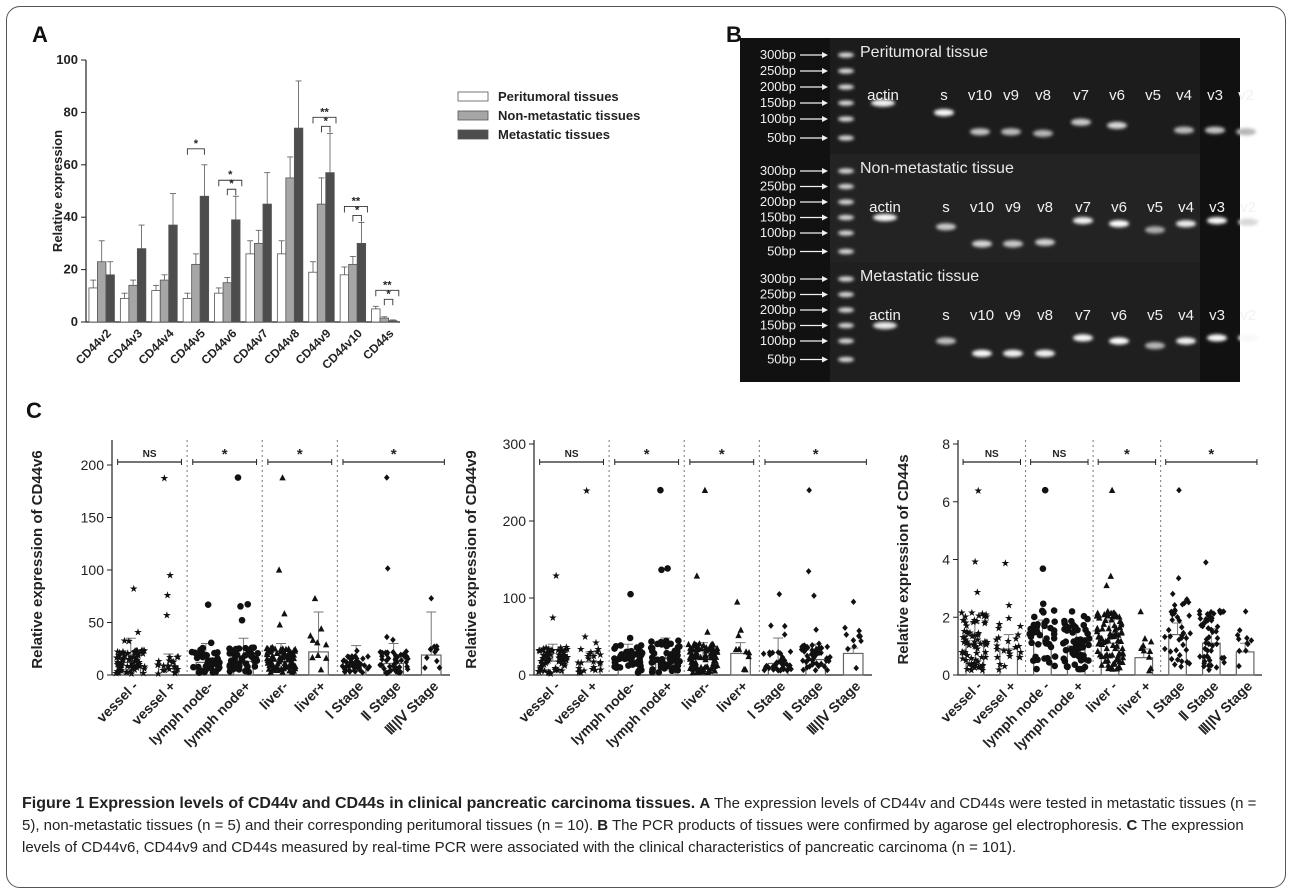  I want to click on y-tick-label: 0, so click(74, 321).